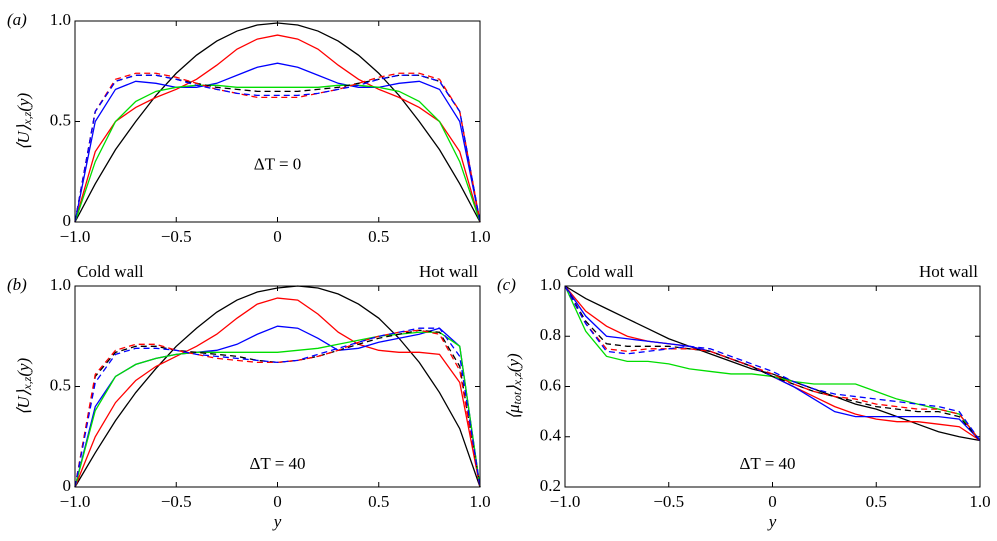 Image resolution: width=997 pixels, height=541 pixels. I want to click on y-axis-label-part: ⟨μ, so click(513, 412).